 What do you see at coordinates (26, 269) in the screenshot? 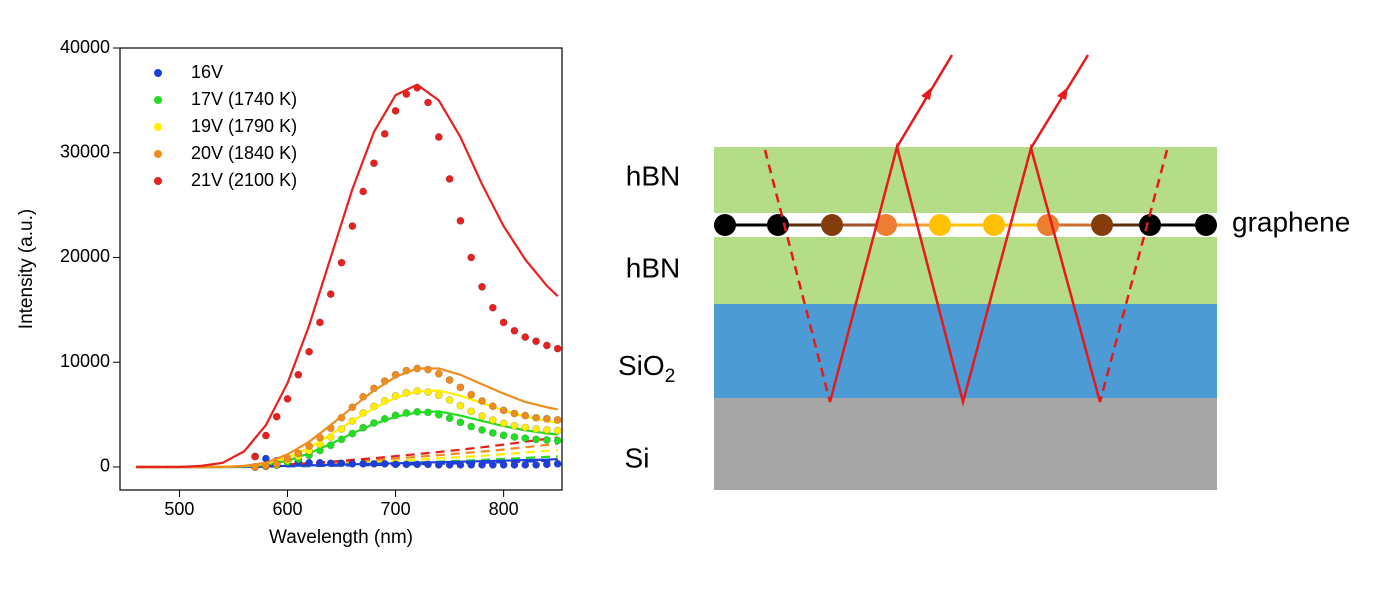
I see `y-axis-label: Intensity (a.u.)` at bounding box center [26, 269].